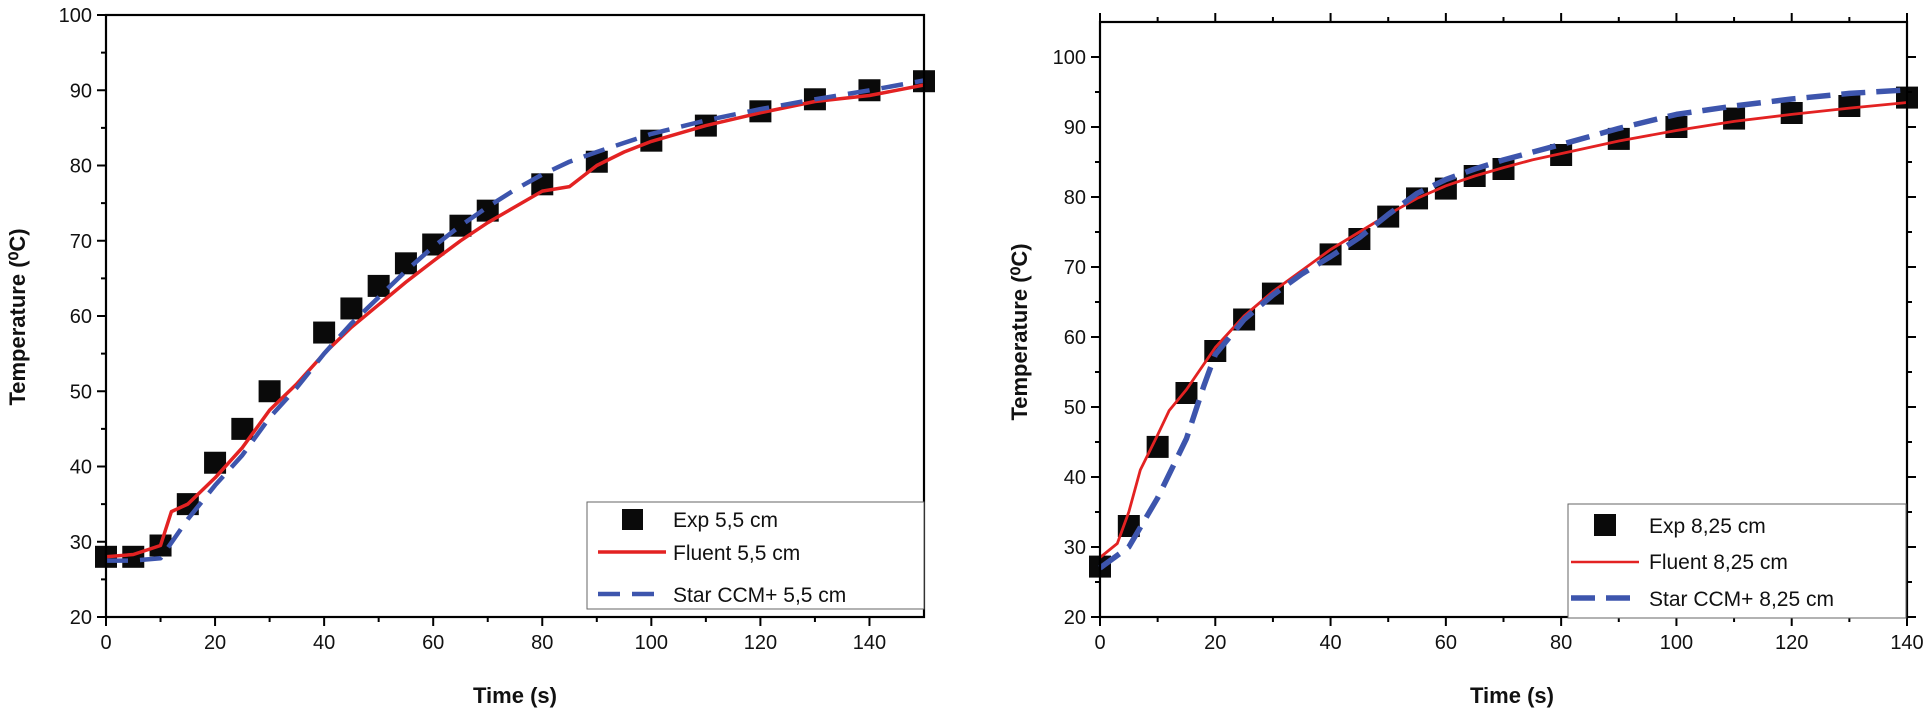  Describe the element at coordinates (1718, 562) in the screenshot. I see `legend-label-fluent: Fluent 8,25 cm` at that location.